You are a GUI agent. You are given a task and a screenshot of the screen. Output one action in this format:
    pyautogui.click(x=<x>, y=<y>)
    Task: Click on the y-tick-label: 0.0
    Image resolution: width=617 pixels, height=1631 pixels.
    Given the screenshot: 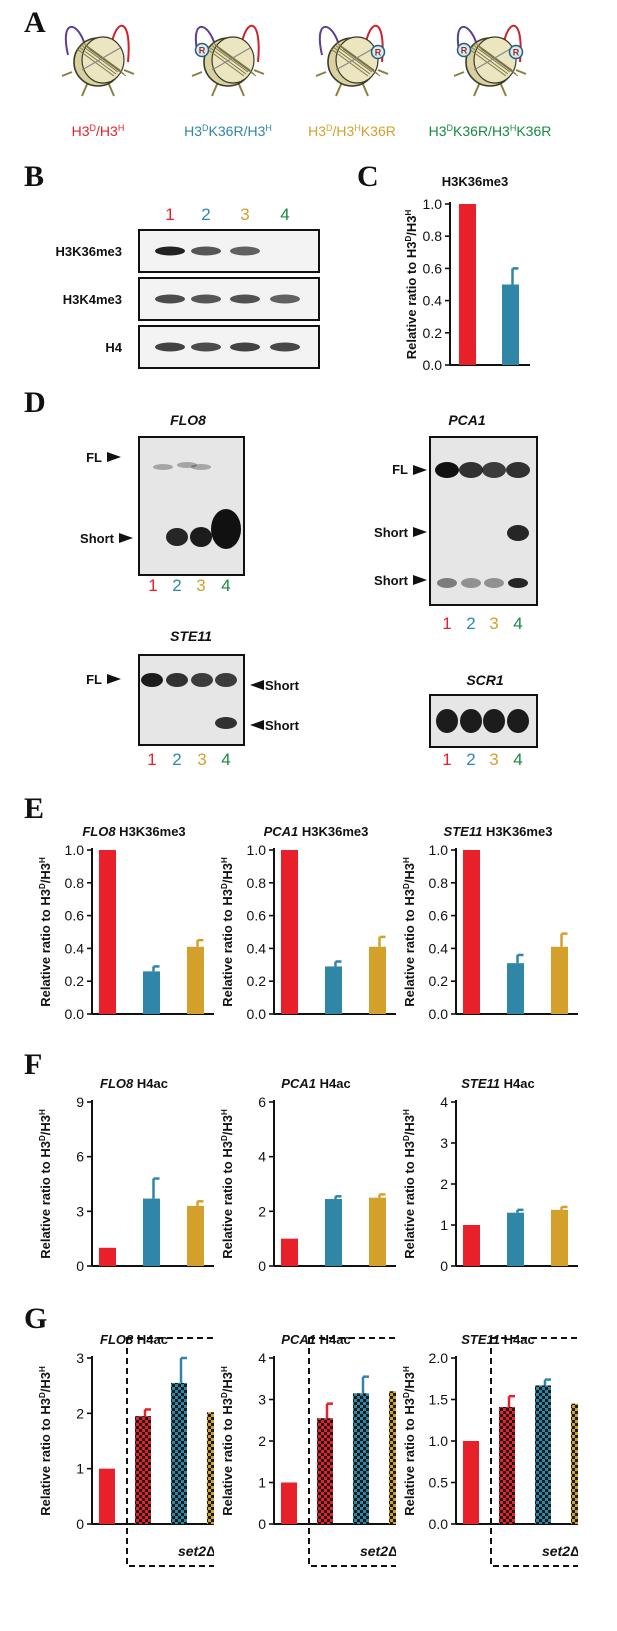 What is the action you would take?
    pyautogui.click(x=439, y=1014)
    